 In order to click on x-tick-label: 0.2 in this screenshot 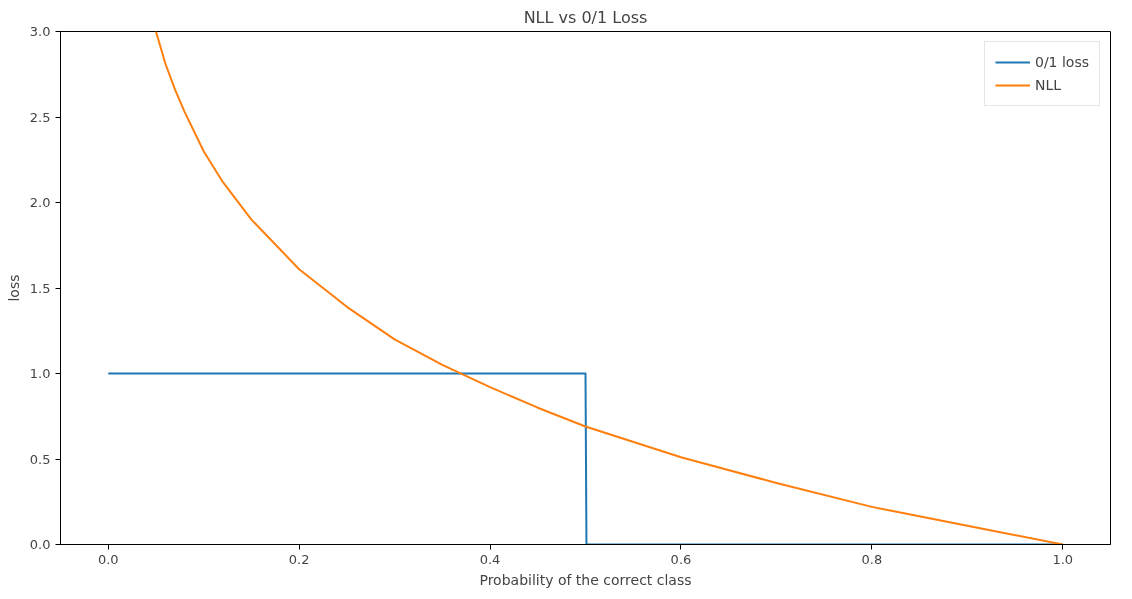, I will do `click(299, 559)`.